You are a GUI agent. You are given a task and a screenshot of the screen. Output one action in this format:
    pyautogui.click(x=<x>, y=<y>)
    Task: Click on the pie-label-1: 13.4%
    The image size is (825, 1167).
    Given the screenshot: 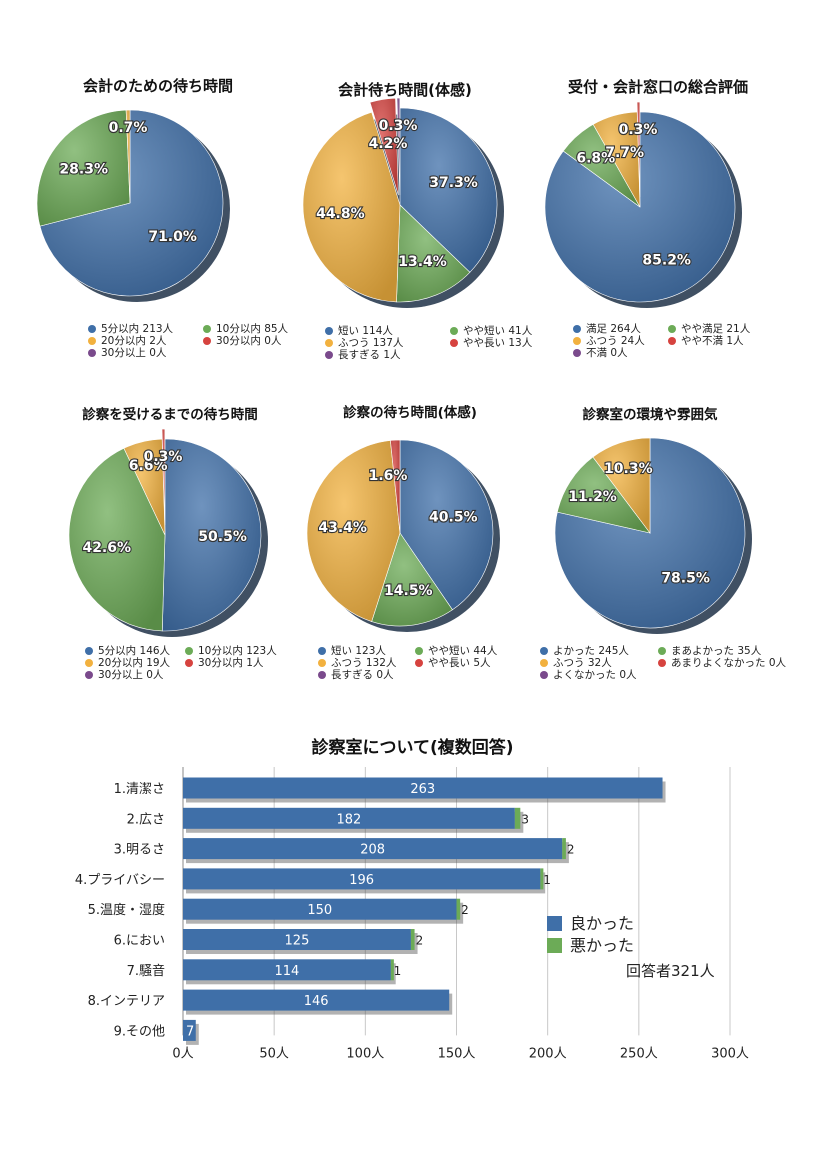 What is the action you would take?
    pyautogui.click(x=422, y=262)
    